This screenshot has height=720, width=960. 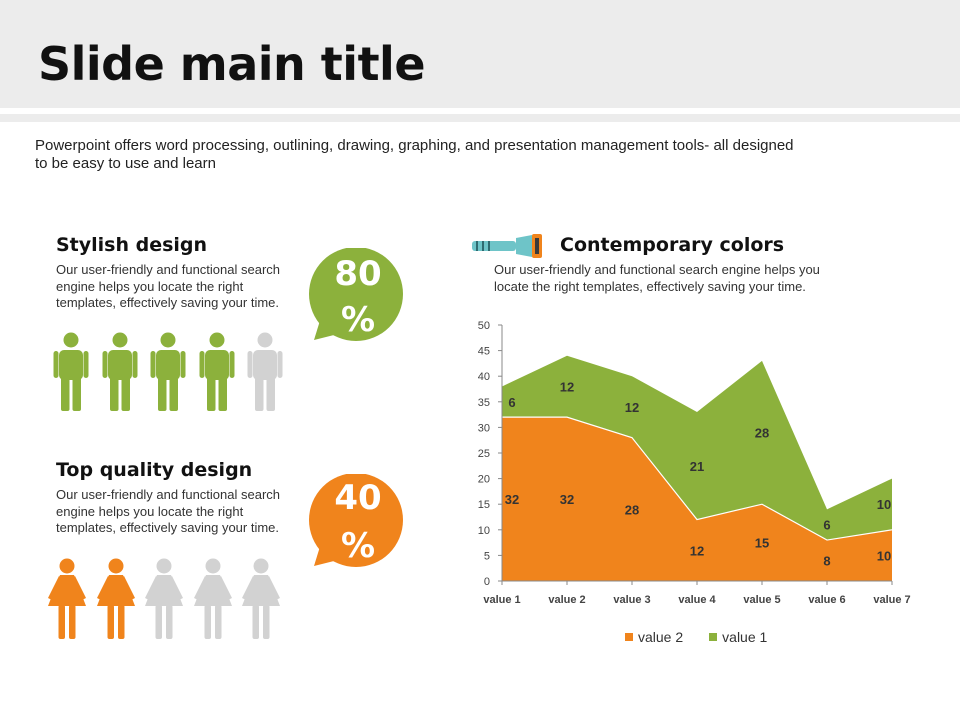 I want to click on stylish-figures, so click(x=168, y=373).